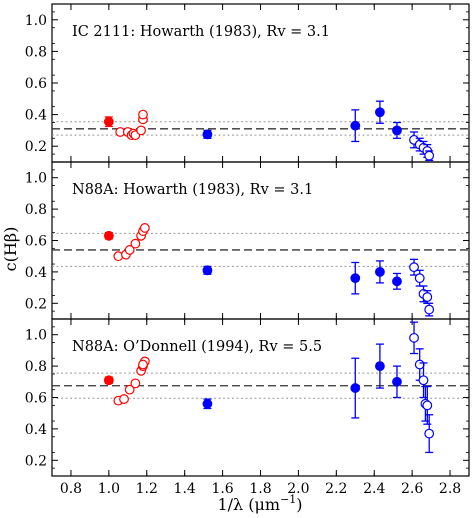  I want to click on x-tick-label: 1.0, so click(109, 489).